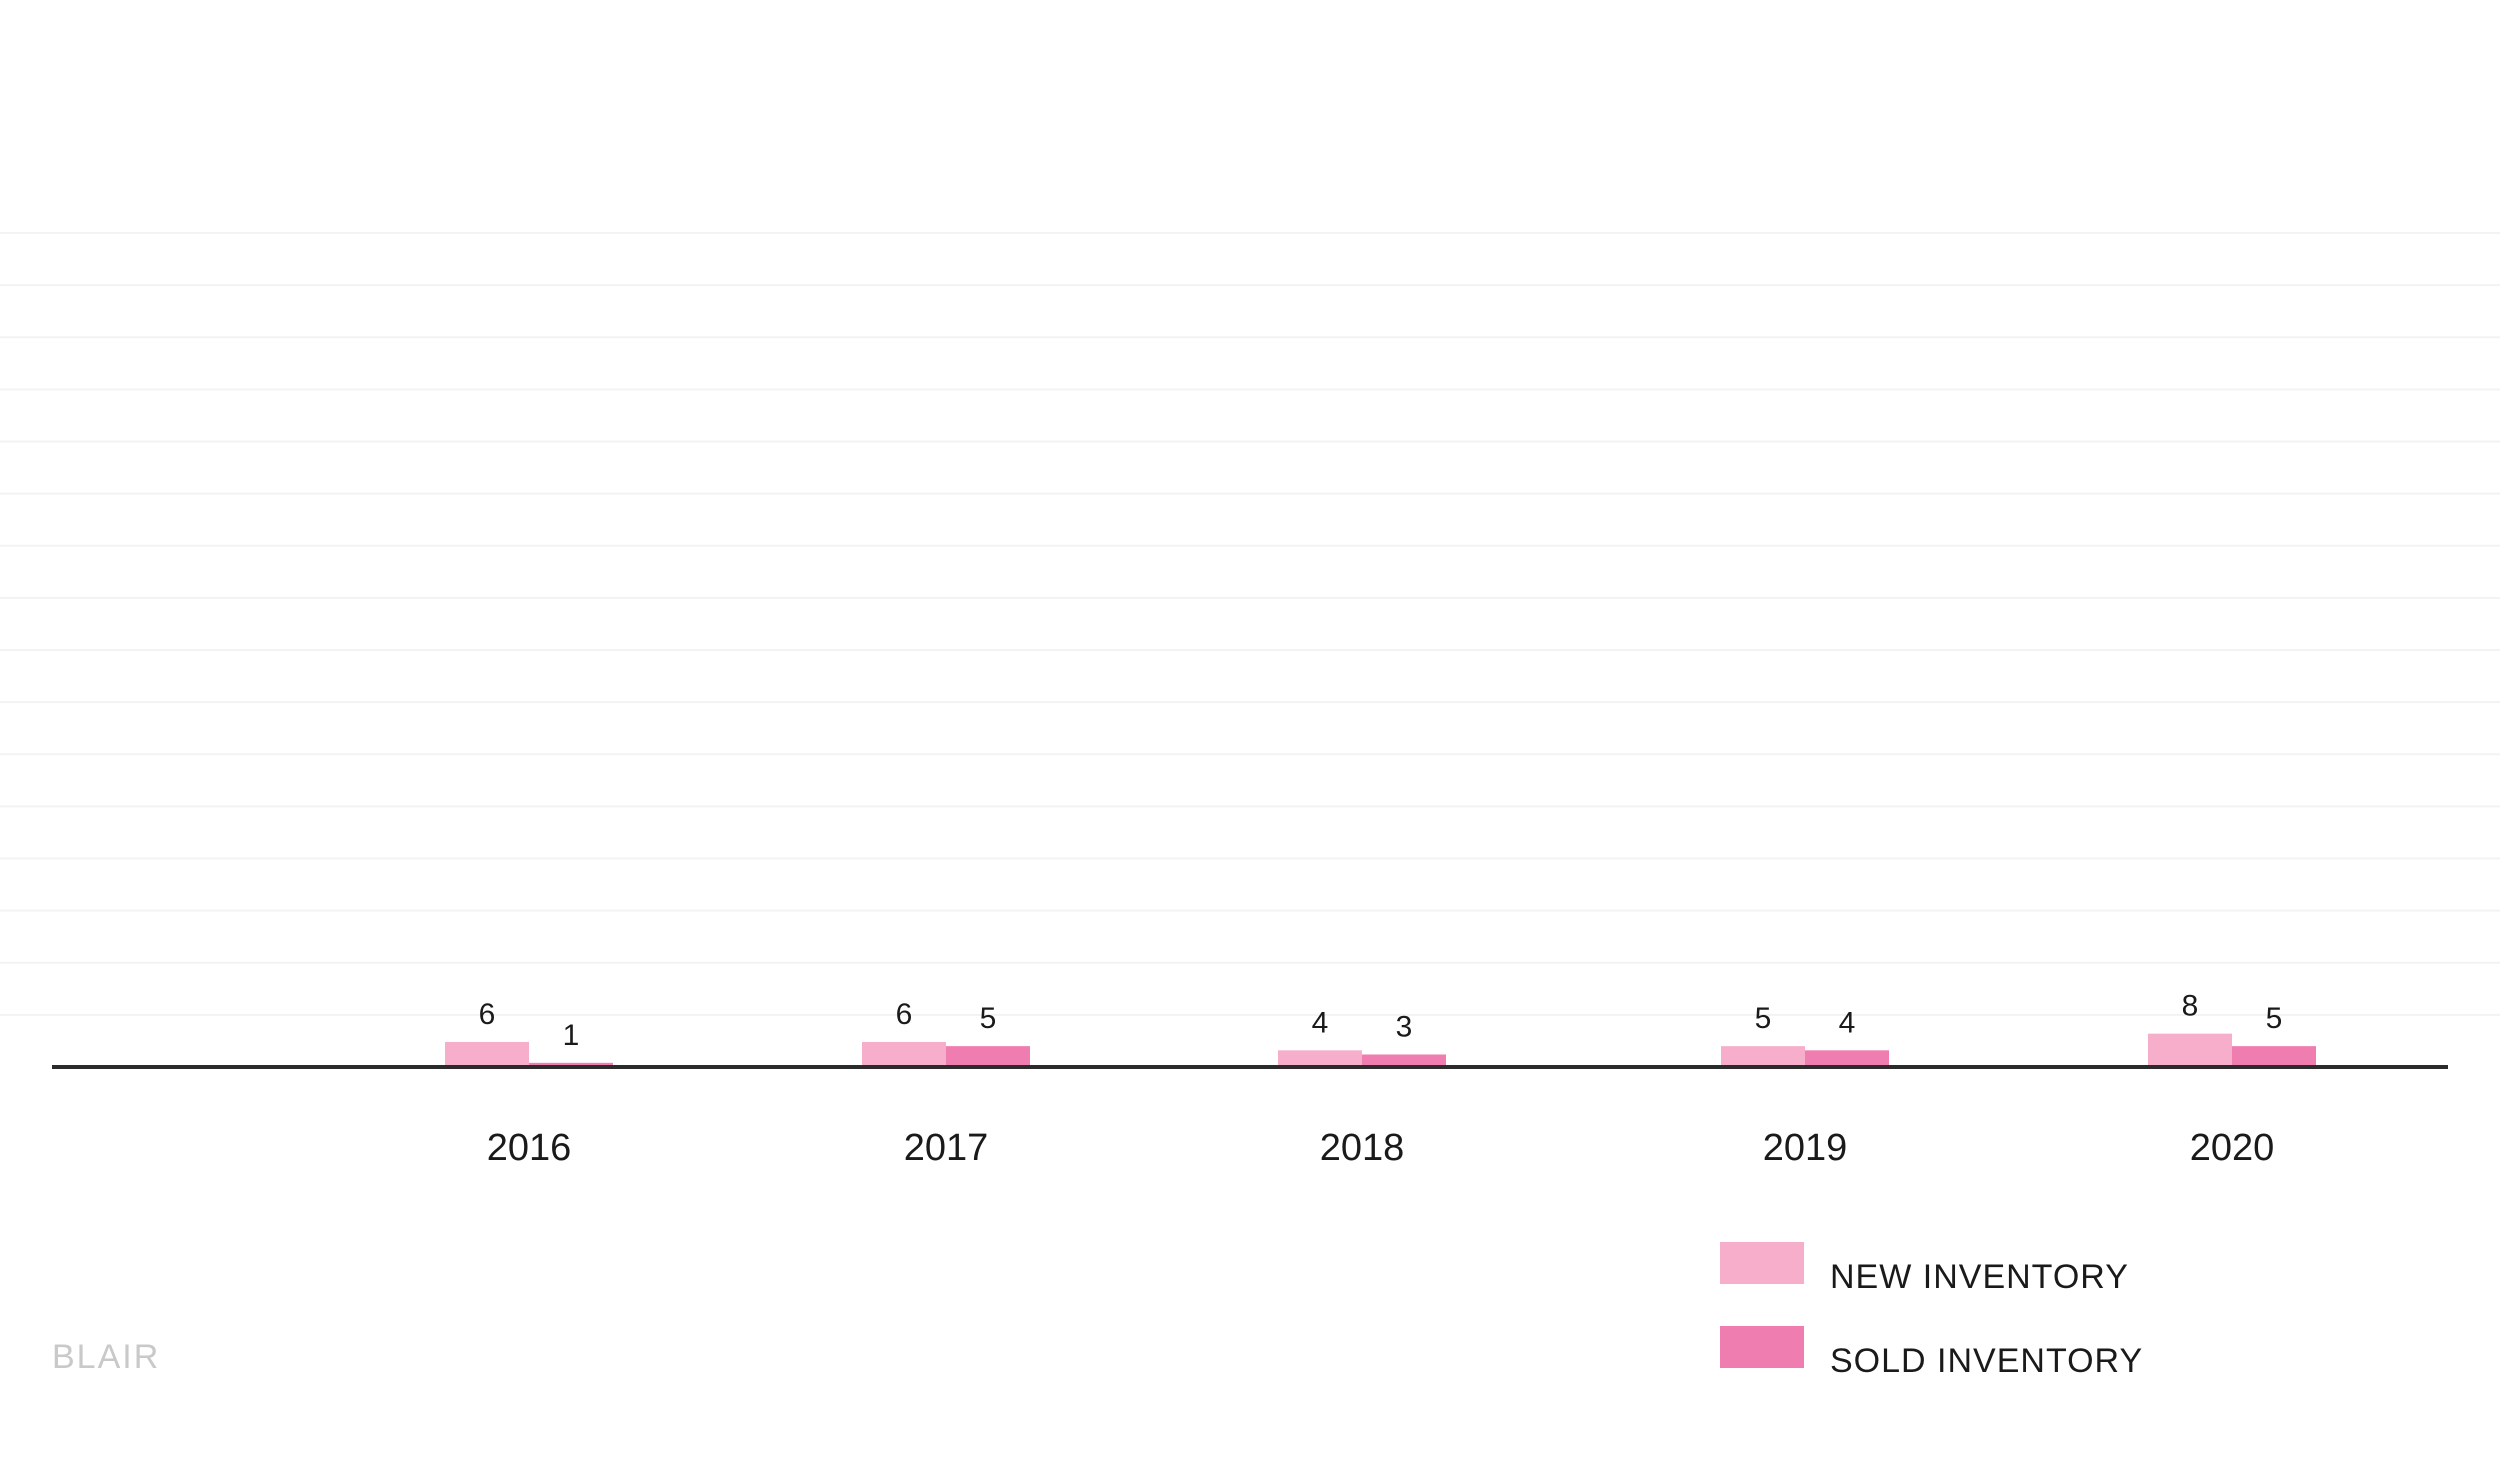  What do you see at coordinates (1847, 1058) in the screenshot?
I see `bar-sold-2019` at bounding box center [1847, 1058].